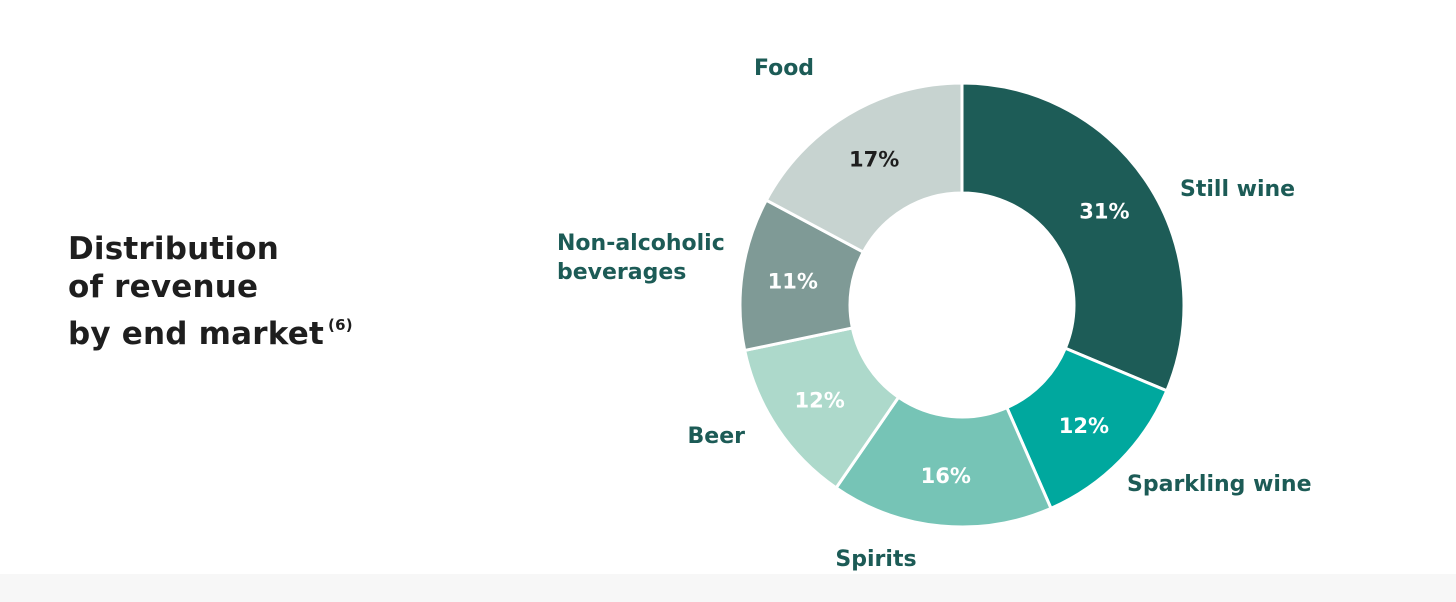 This screenshot has width=1456, height=602. I want to click on title-line-3: by end market (6), so click(210, 329).